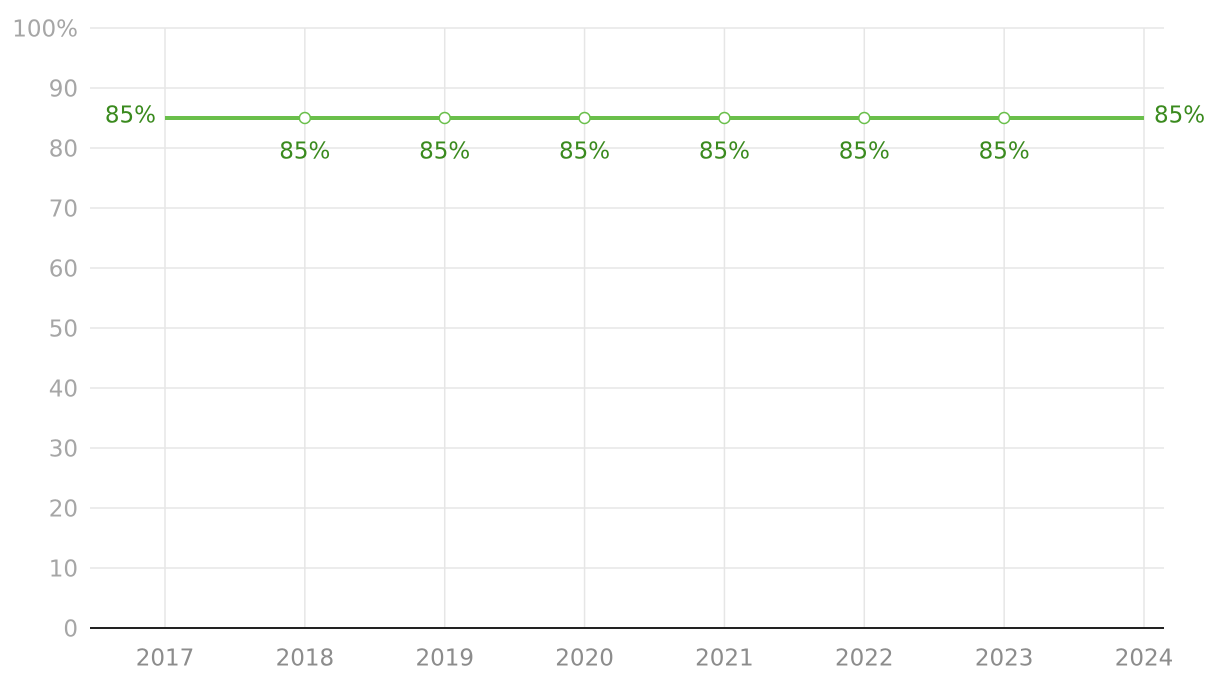 Image resolution: width=1220 pixels, height=692 pixels. What do you see at coordinates (444, 659) in the screenshot?
I see `x-tick-label: 2019` at bounding box center [444, 659].